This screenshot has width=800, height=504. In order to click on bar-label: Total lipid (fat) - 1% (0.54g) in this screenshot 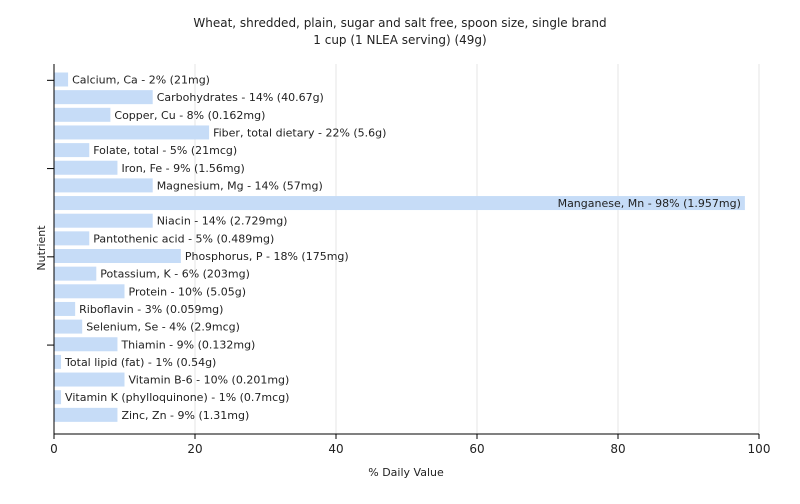, I will do `click(140, 362)`.